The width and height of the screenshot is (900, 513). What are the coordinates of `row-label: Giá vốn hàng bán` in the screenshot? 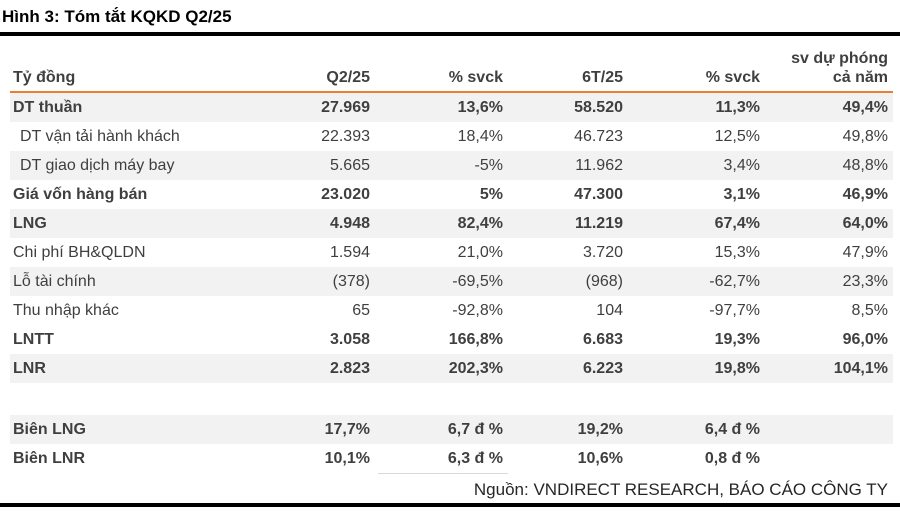 It's located at (80, 194).